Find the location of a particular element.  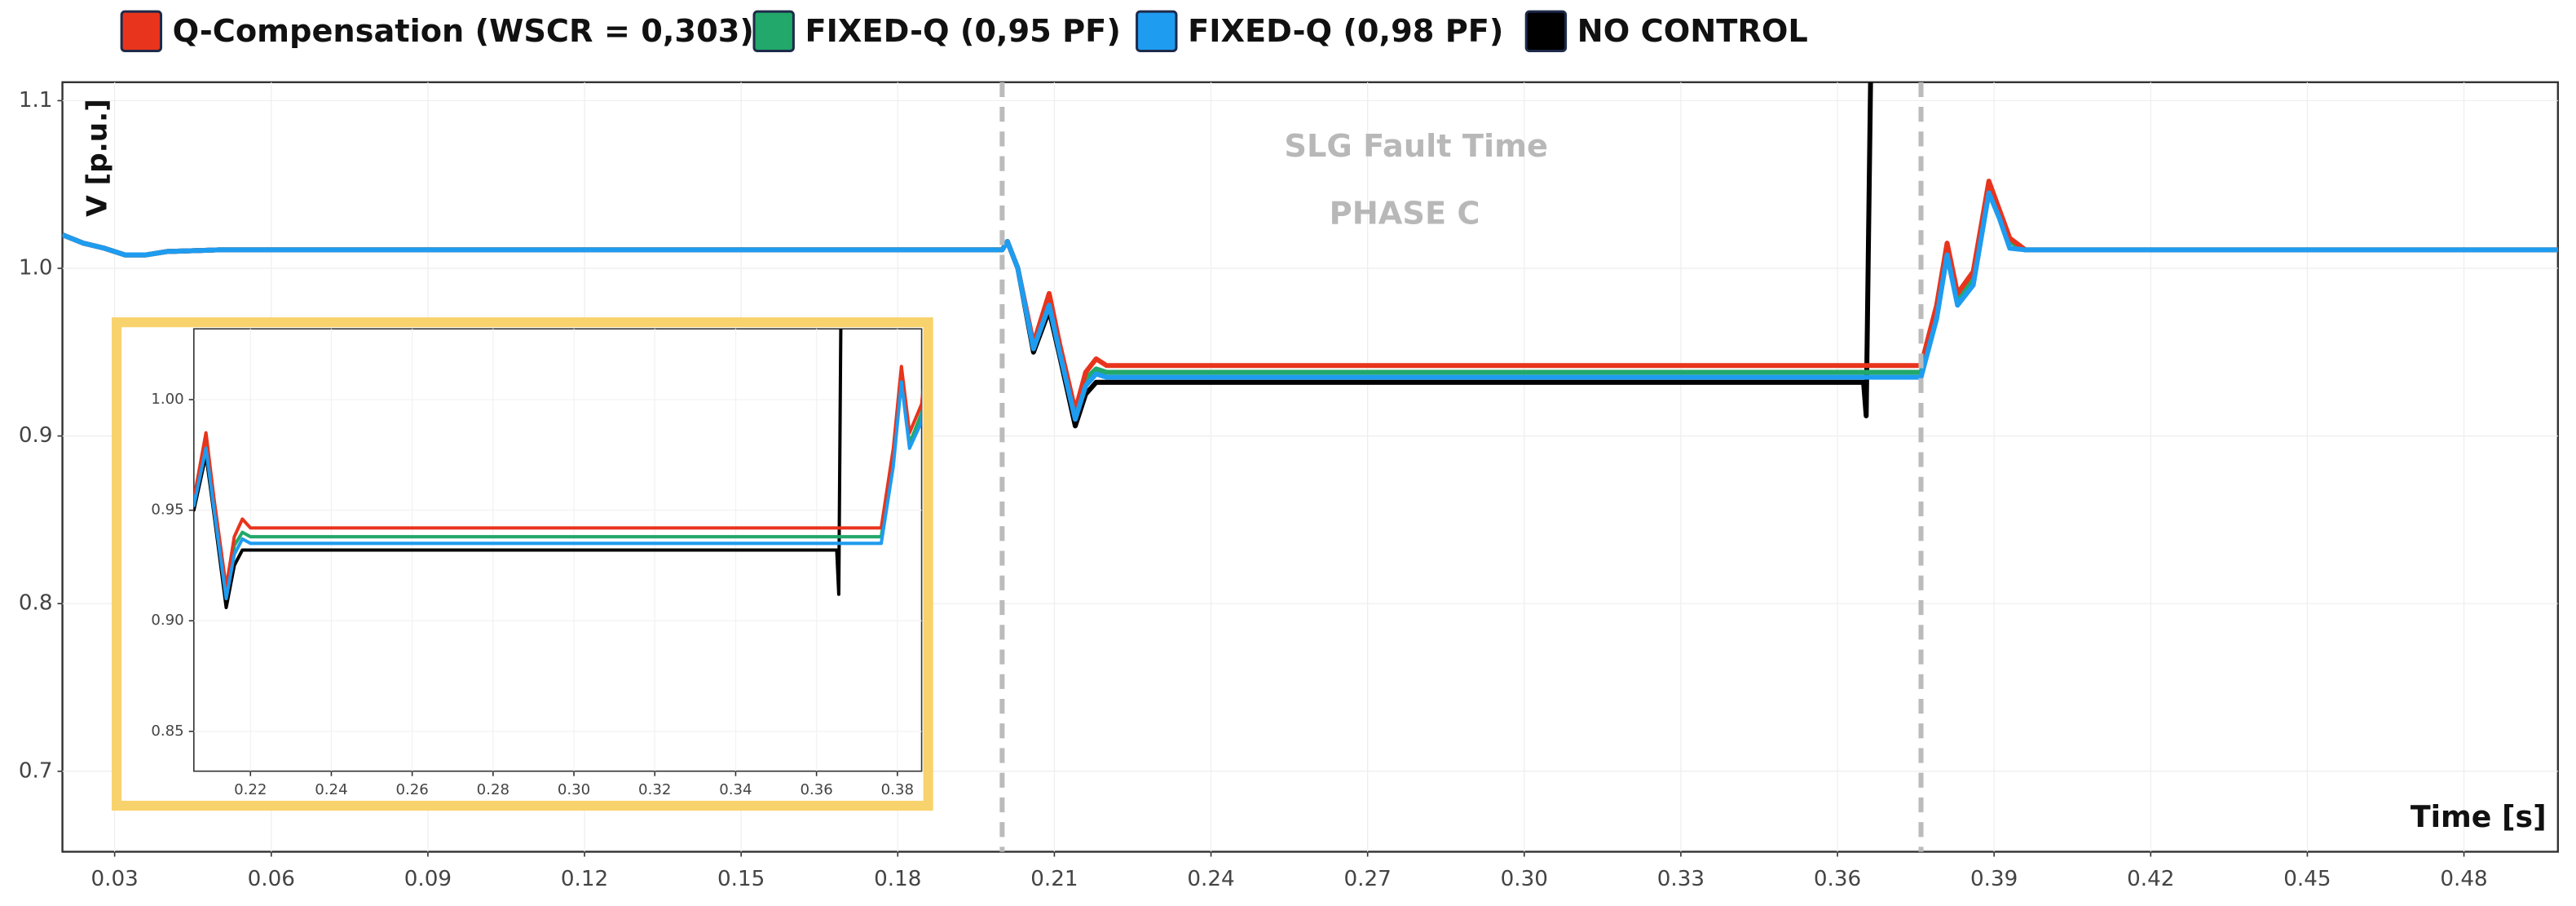

y-tick-label: 0.90 is located at coordinates (167, 620).